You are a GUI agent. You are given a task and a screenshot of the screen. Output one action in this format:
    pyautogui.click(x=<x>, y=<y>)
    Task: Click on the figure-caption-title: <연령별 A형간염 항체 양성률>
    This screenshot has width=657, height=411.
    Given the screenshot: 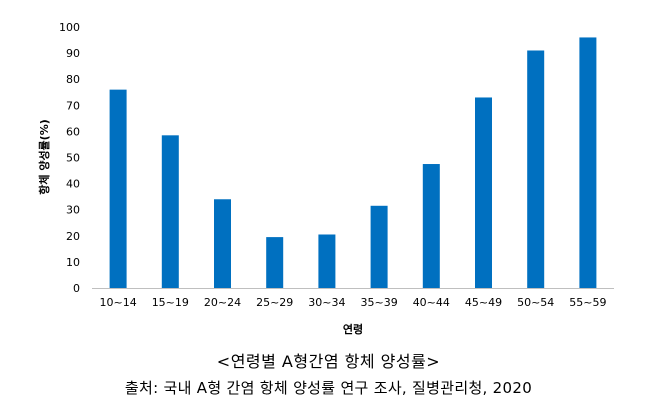 What is the action you would take?
    pyautogui.click(x=328, y=361)
    